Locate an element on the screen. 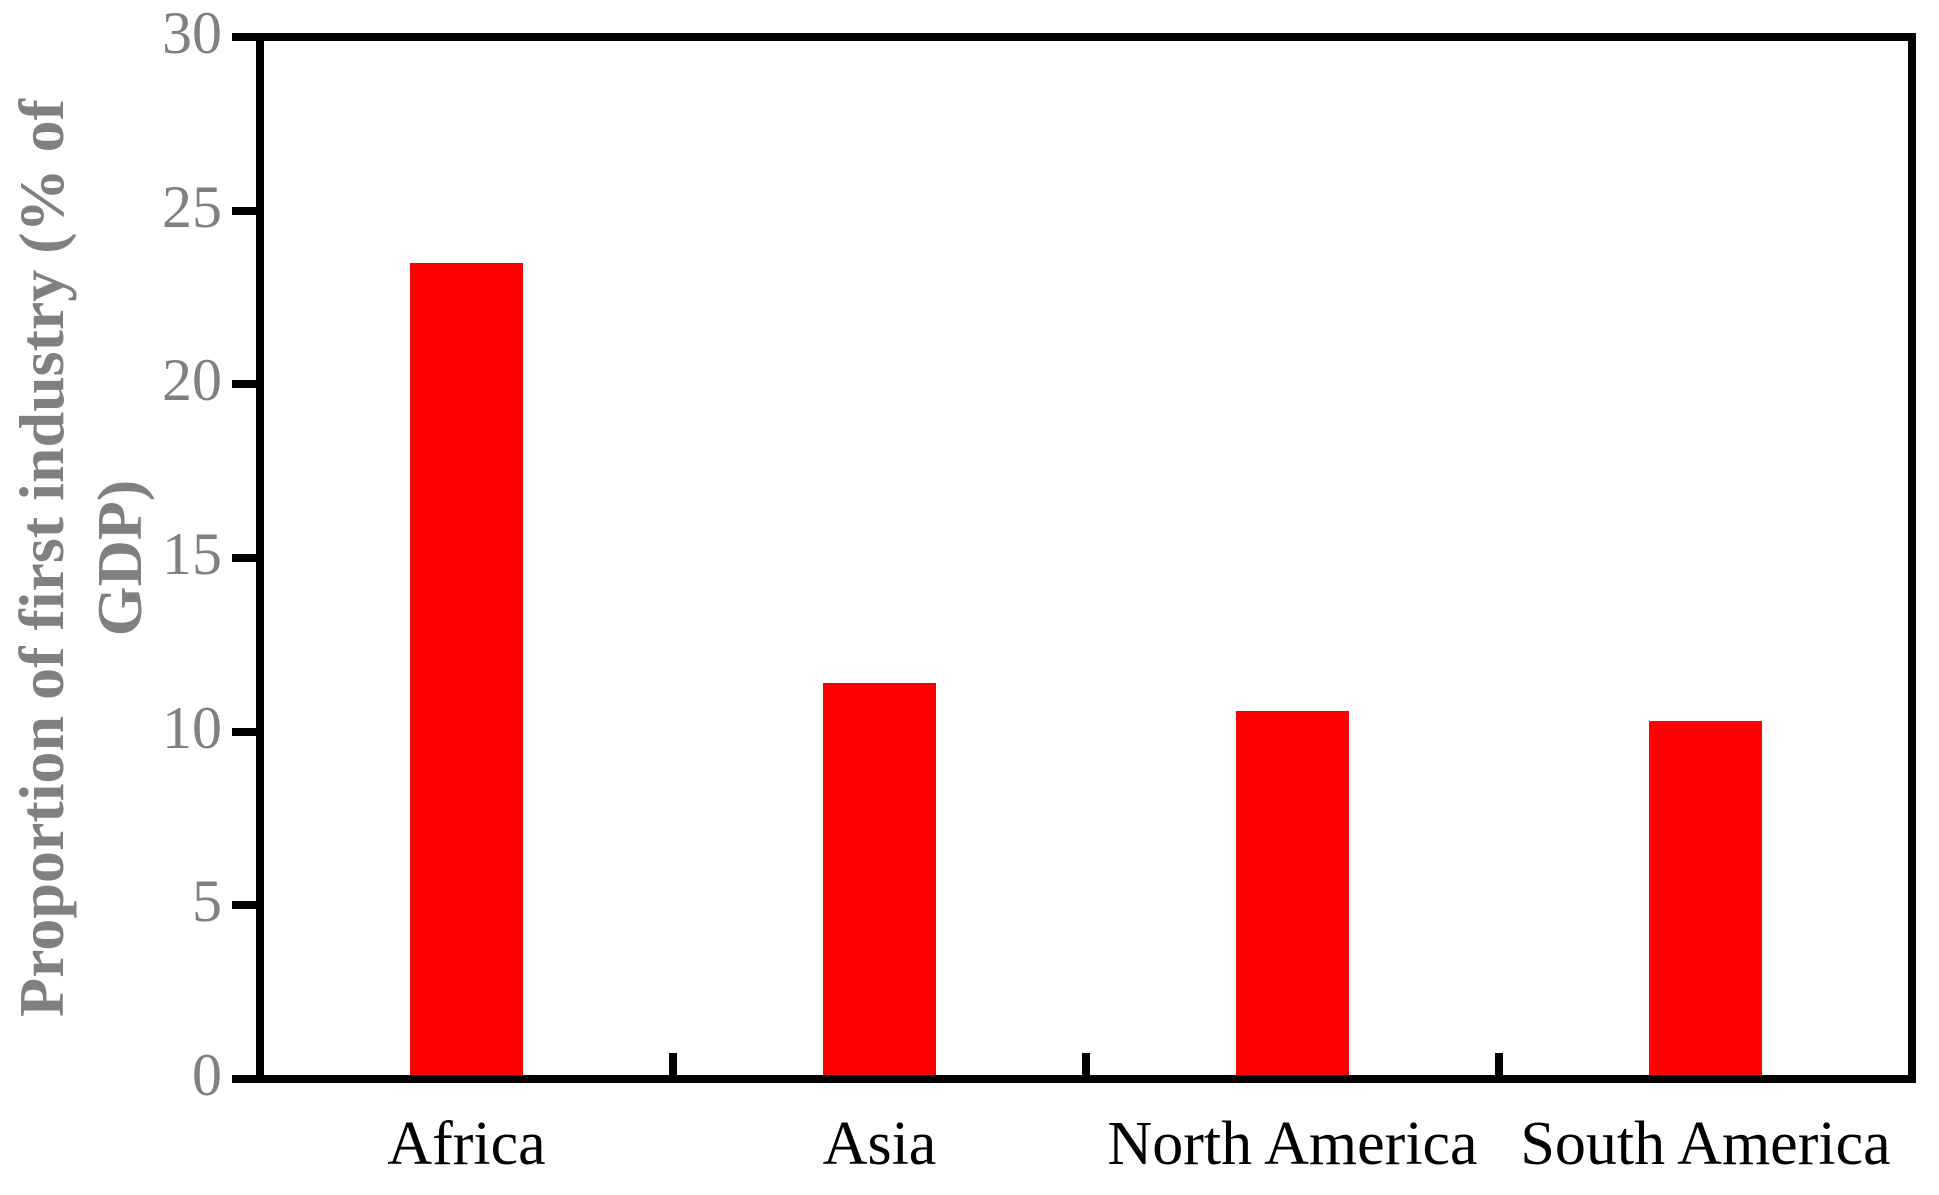 The height and width of the screenshot is (1195, 1939). x-category-label-north-america: North America is located at coordinates (1292, 1144).